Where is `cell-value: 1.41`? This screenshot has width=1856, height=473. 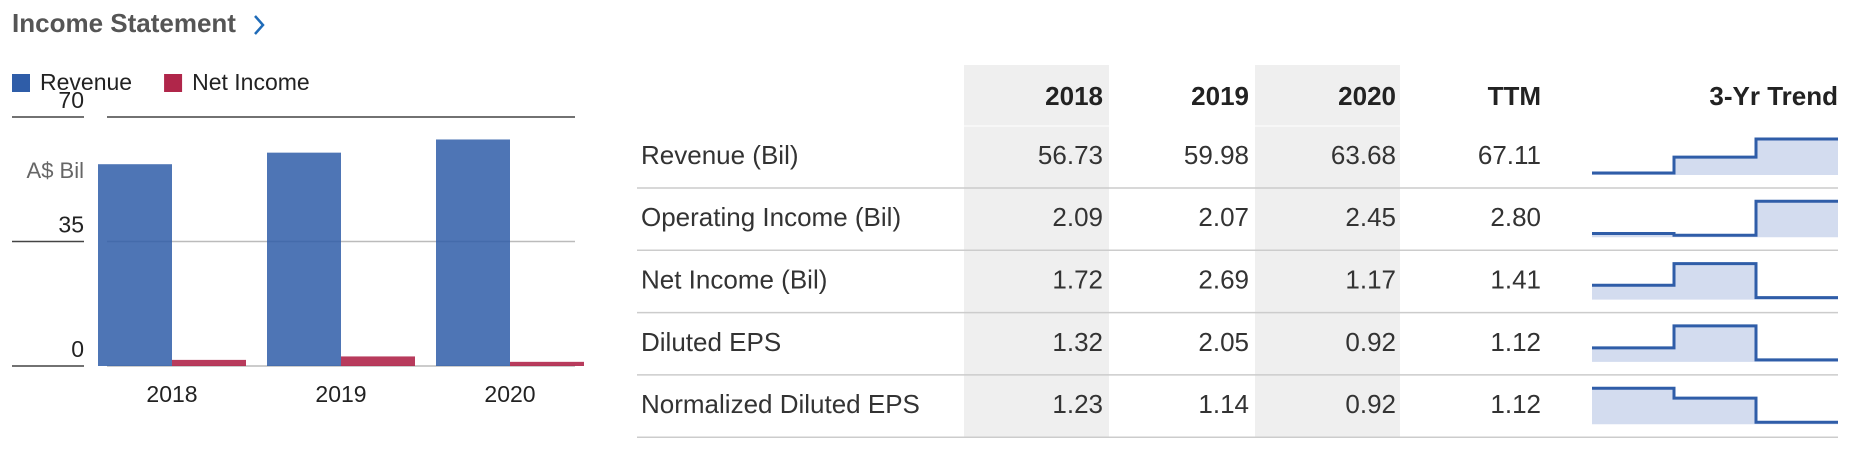
cell-value: 1.41 is located at coordinates (1515, 279).